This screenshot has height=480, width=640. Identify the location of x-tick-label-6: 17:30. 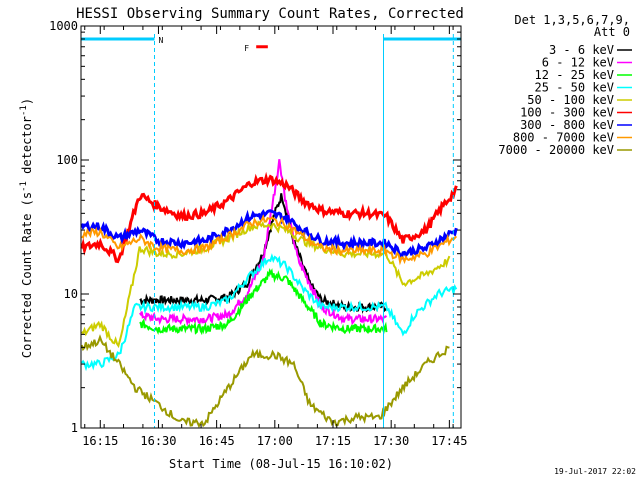
(391, 441).